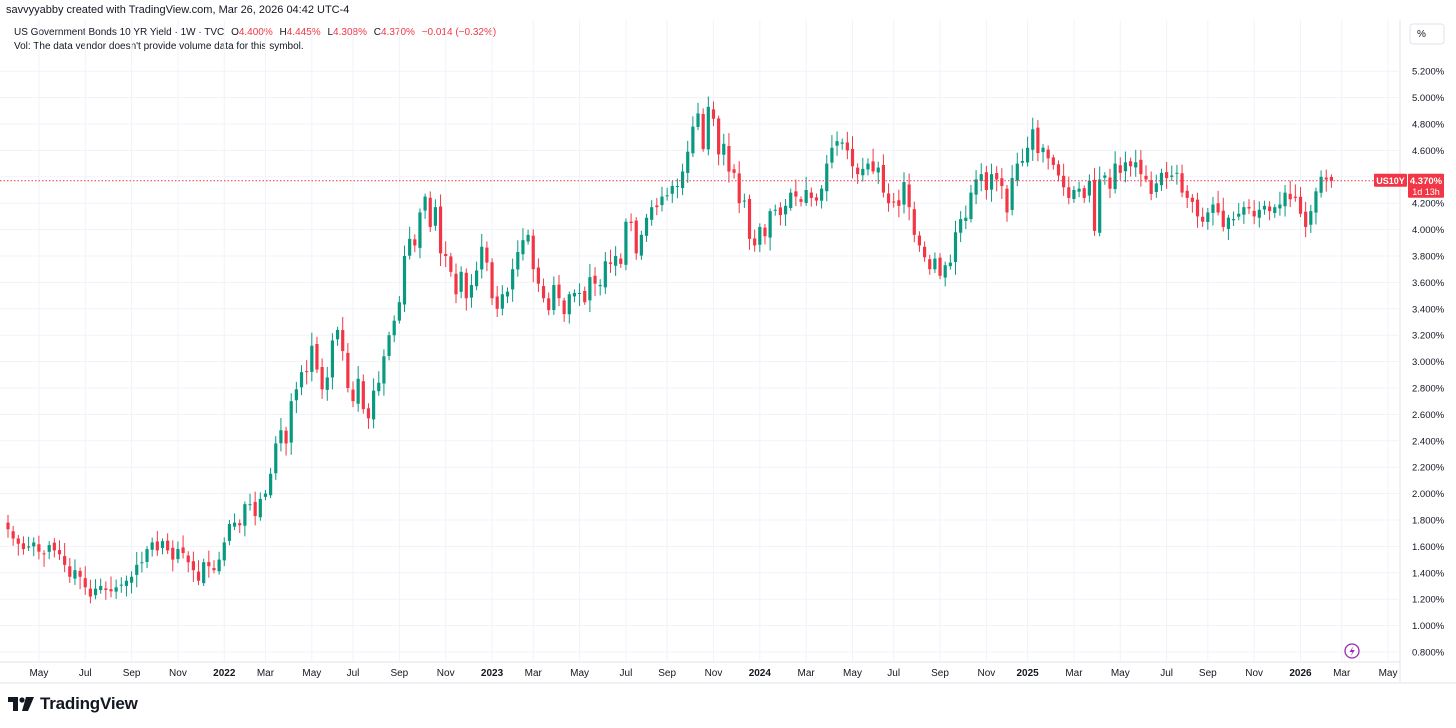 This screenshot has width=1456, height=728. I want to click on y-tick-label: 3.000%, so click(1428, 362).